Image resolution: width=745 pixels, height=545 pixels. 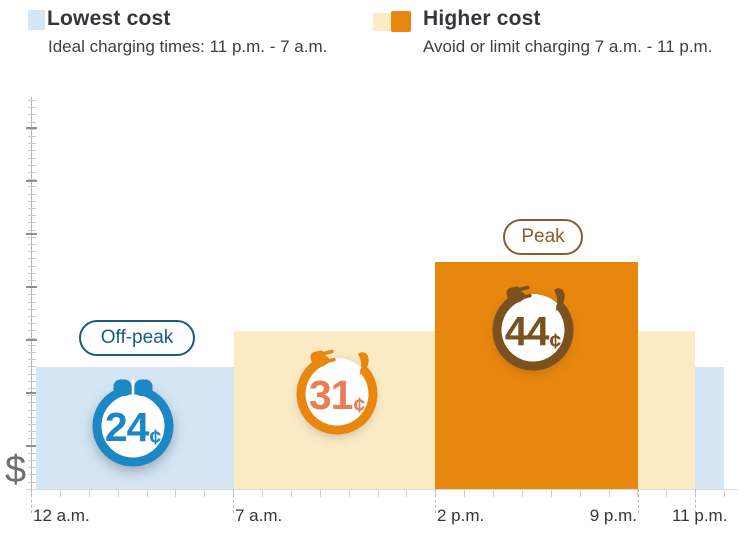 What do you see at coordinates (461, 515) in the screenshot?
I see `x-tick-label-2pm: 2 p.m.` at bounding box center [461, 515].